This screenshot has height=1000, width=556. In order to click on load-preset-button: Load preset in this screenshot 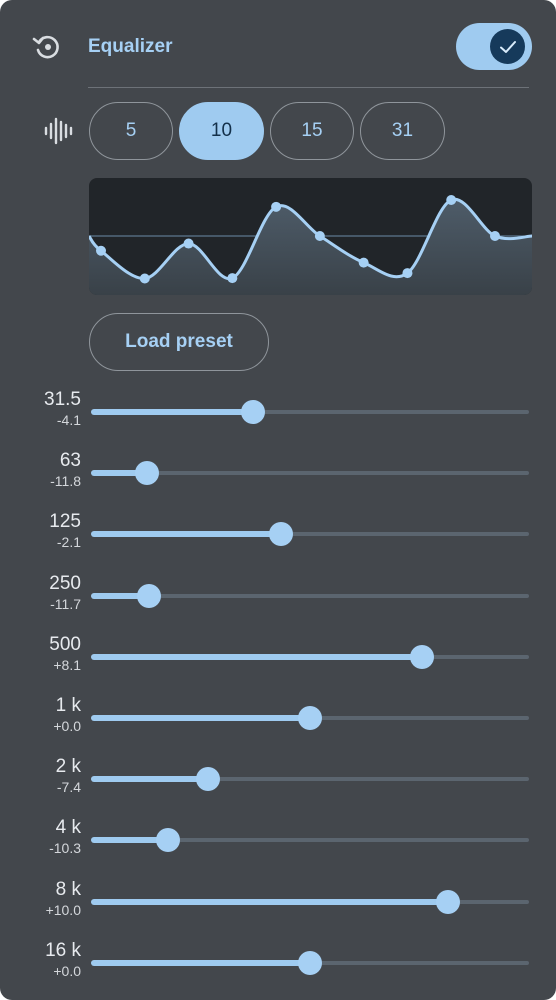, I will do `click(179, 342)`.